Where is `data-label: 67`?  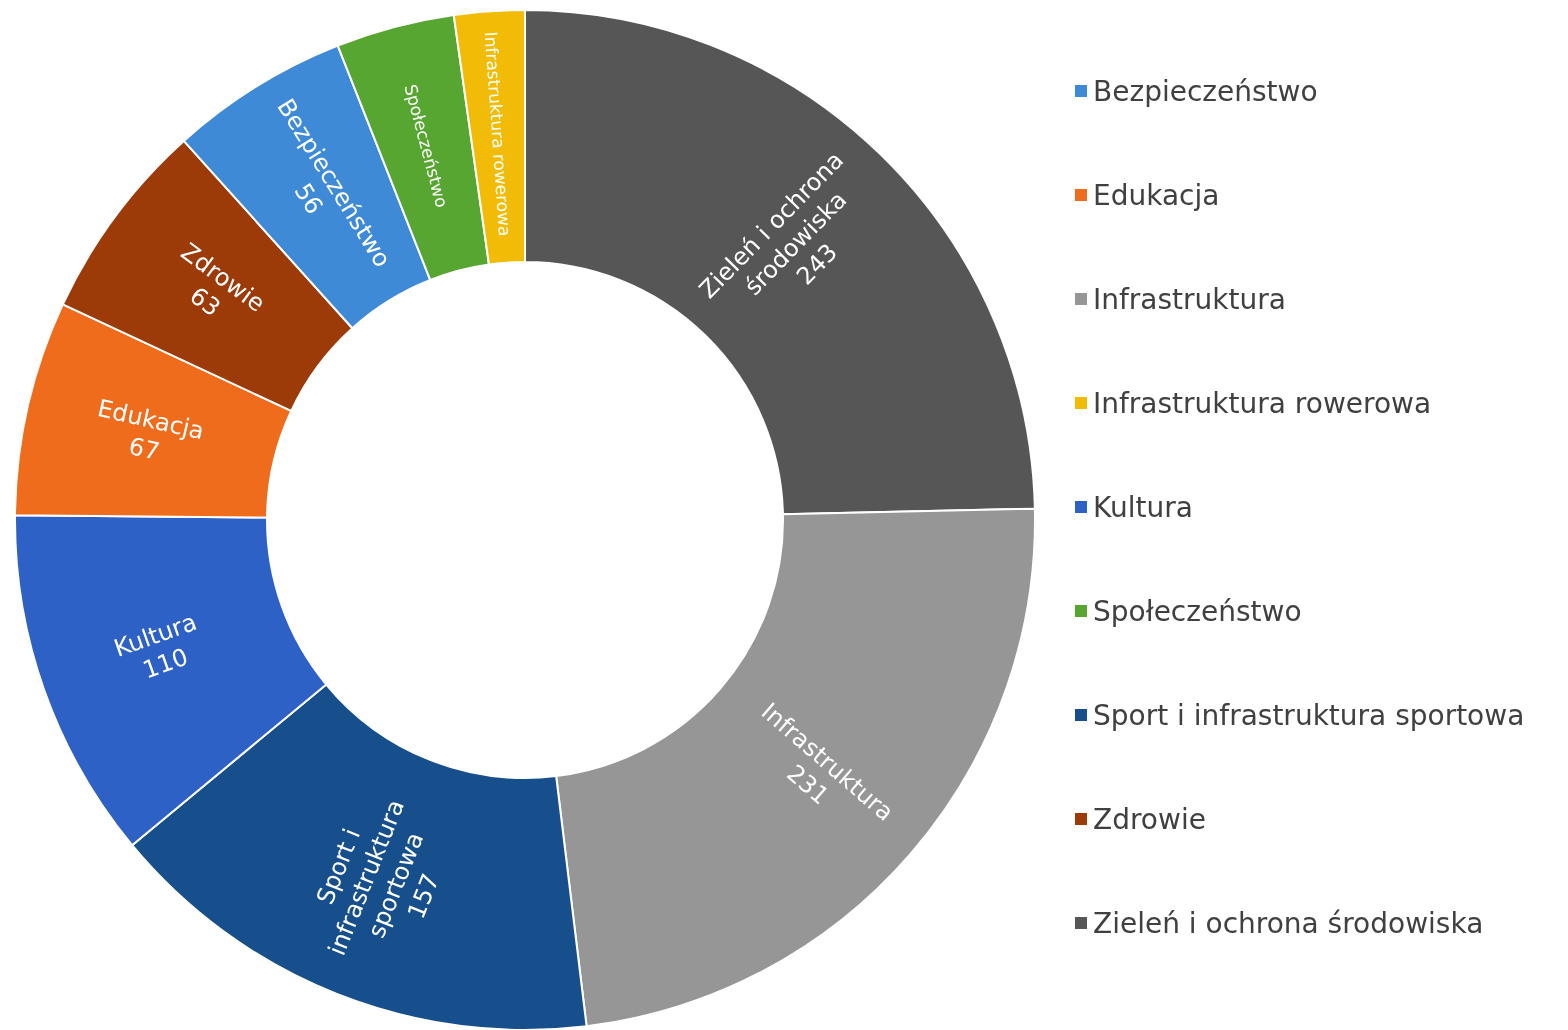 data-label: 67 is located at coordinates (144, 449).